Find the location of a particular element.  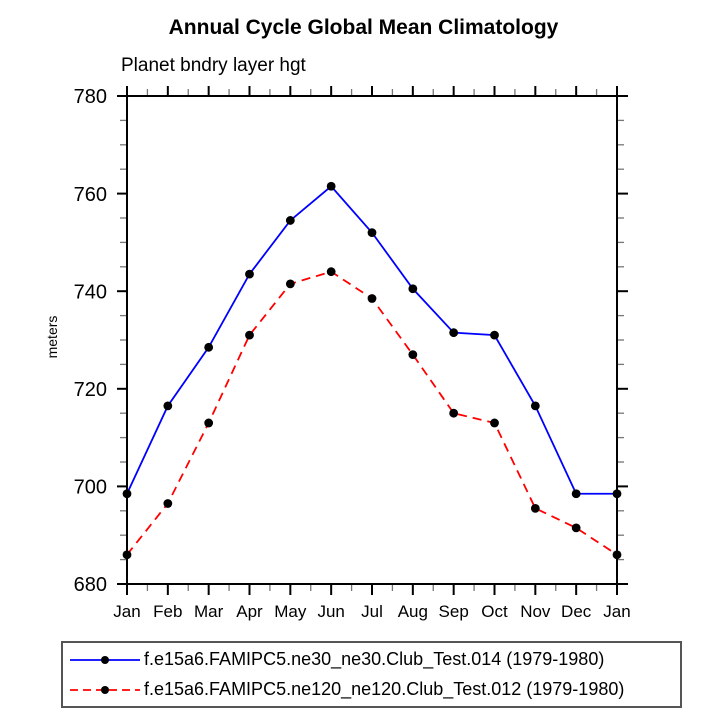

x-tick-label: Nov is located at coordinates (535, 611).